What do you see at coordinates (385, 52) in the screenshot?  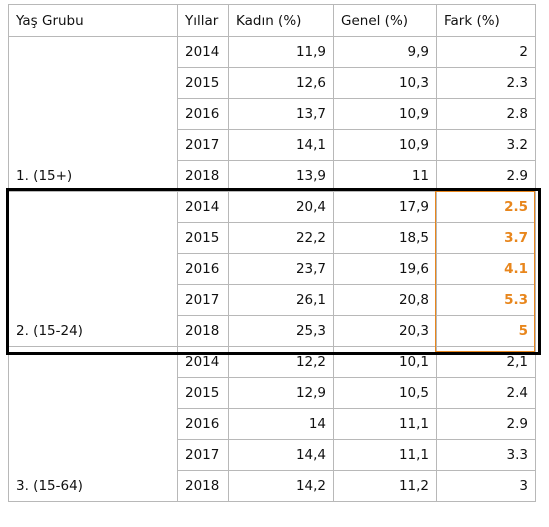 I see `genel-cell: 9,9` at bounding box center [385, 52].